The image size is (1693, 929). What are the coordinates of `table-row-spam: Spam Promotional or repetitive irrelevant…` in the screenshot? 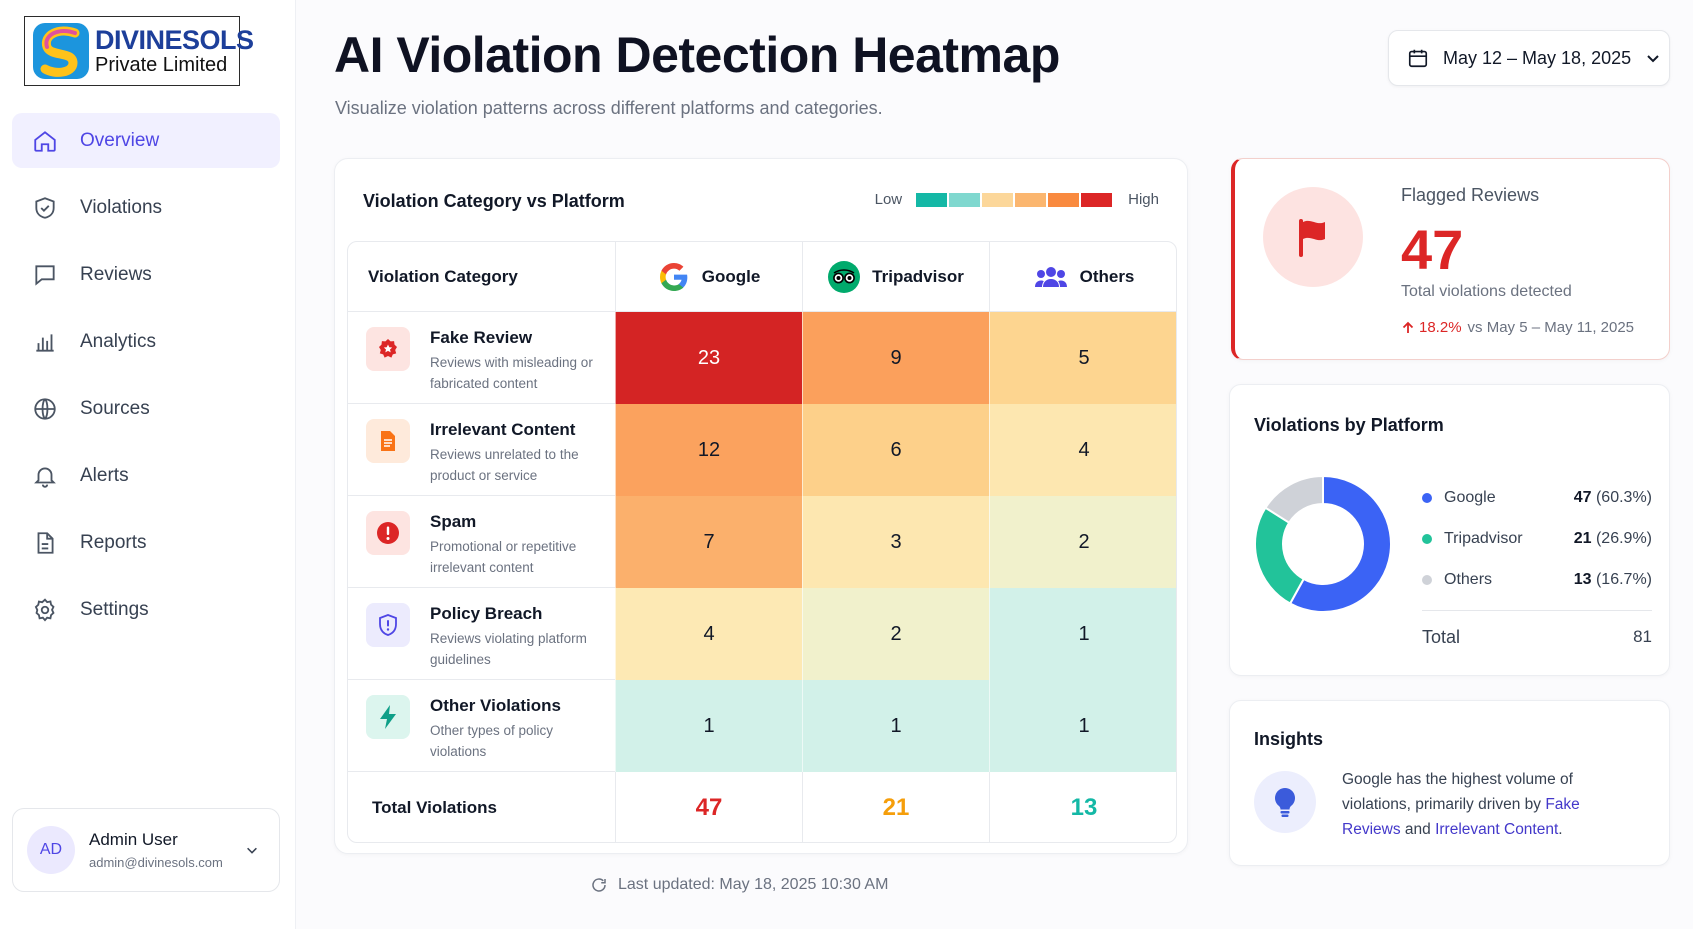 It's located at (762, 542).